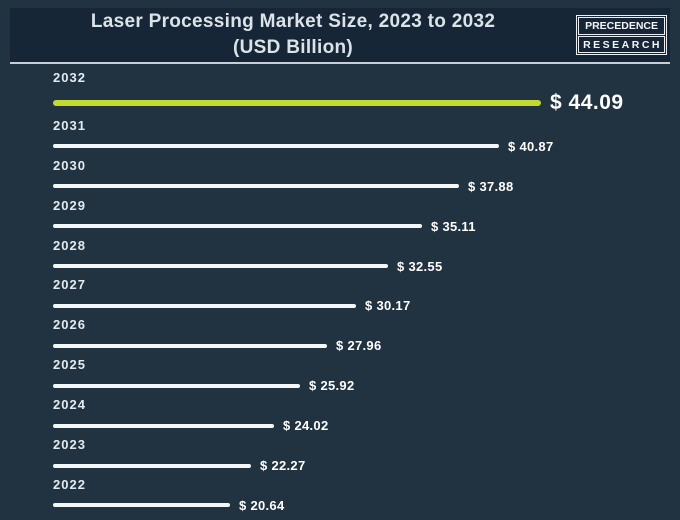  I want to click on bar-line: $ 27.96, so click(361, 345).